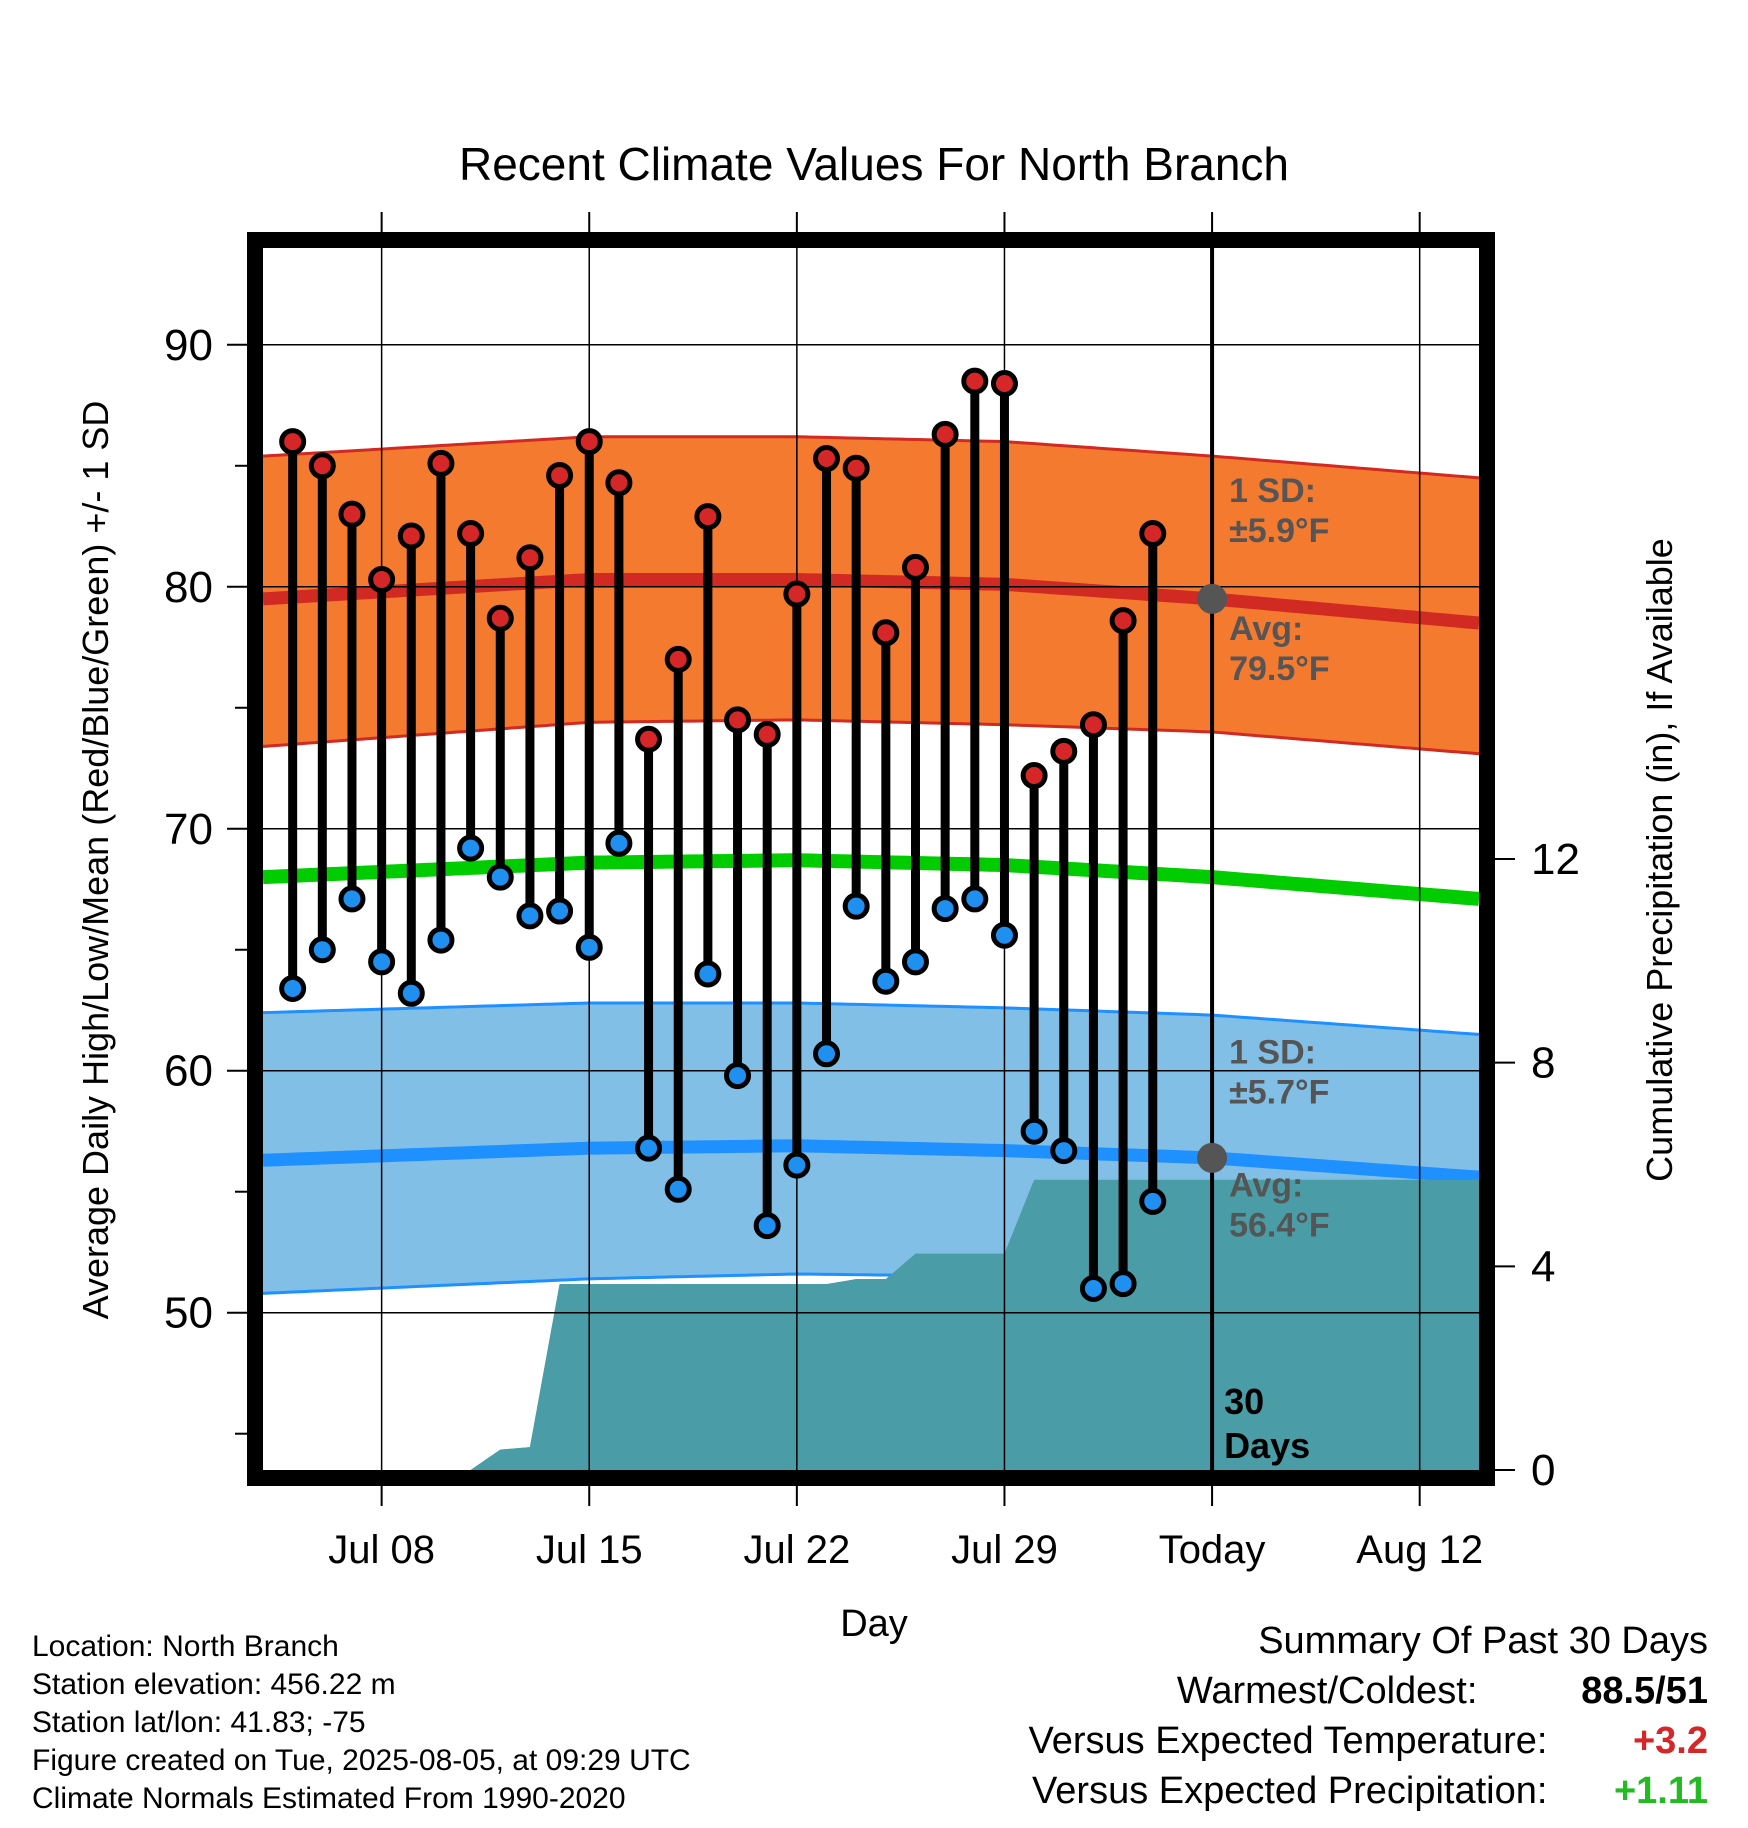 This screenshot has height=1828, width=1748. I want to click on summary-precip-label: Versus Expected Precipitation:, so click(1290, 1791).